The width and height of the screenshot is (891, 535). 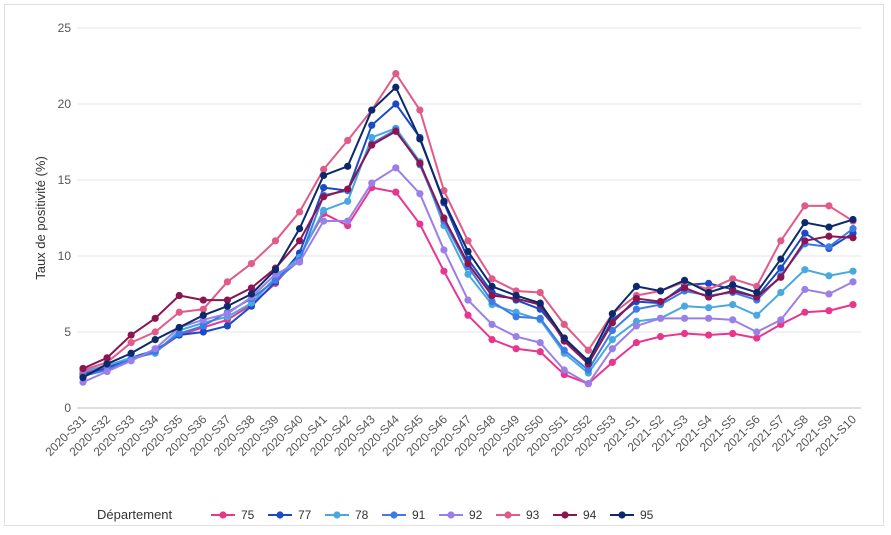 What do you see at coordinates (290, 515) in the screenshot?
I see `legend-item-77: 77` at bounding box center [290, 515].